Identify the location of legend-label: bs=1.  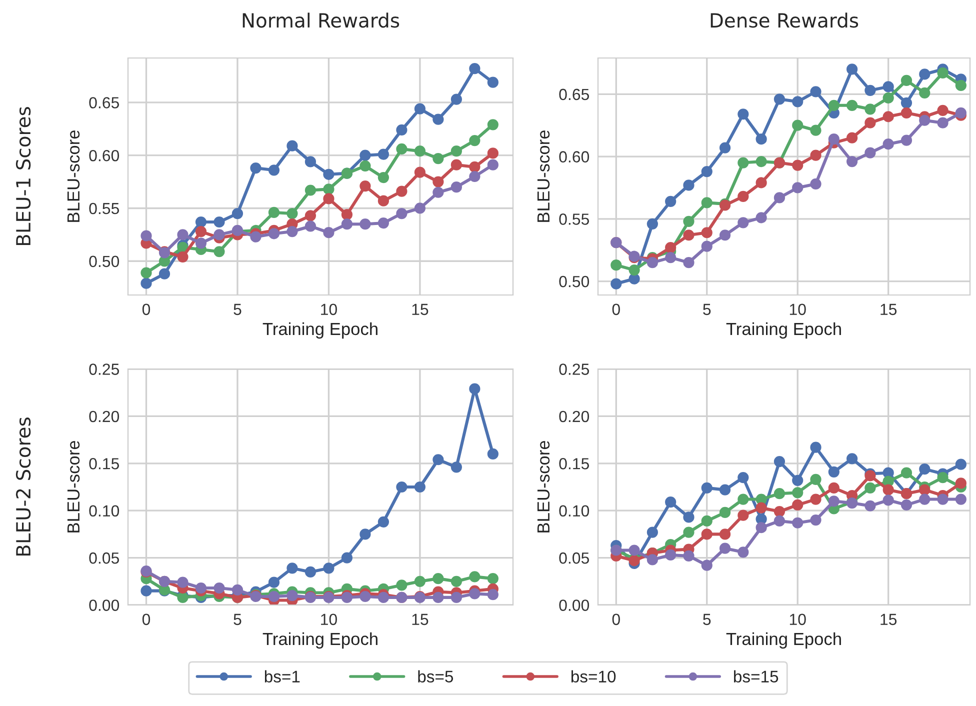
(282, 676).